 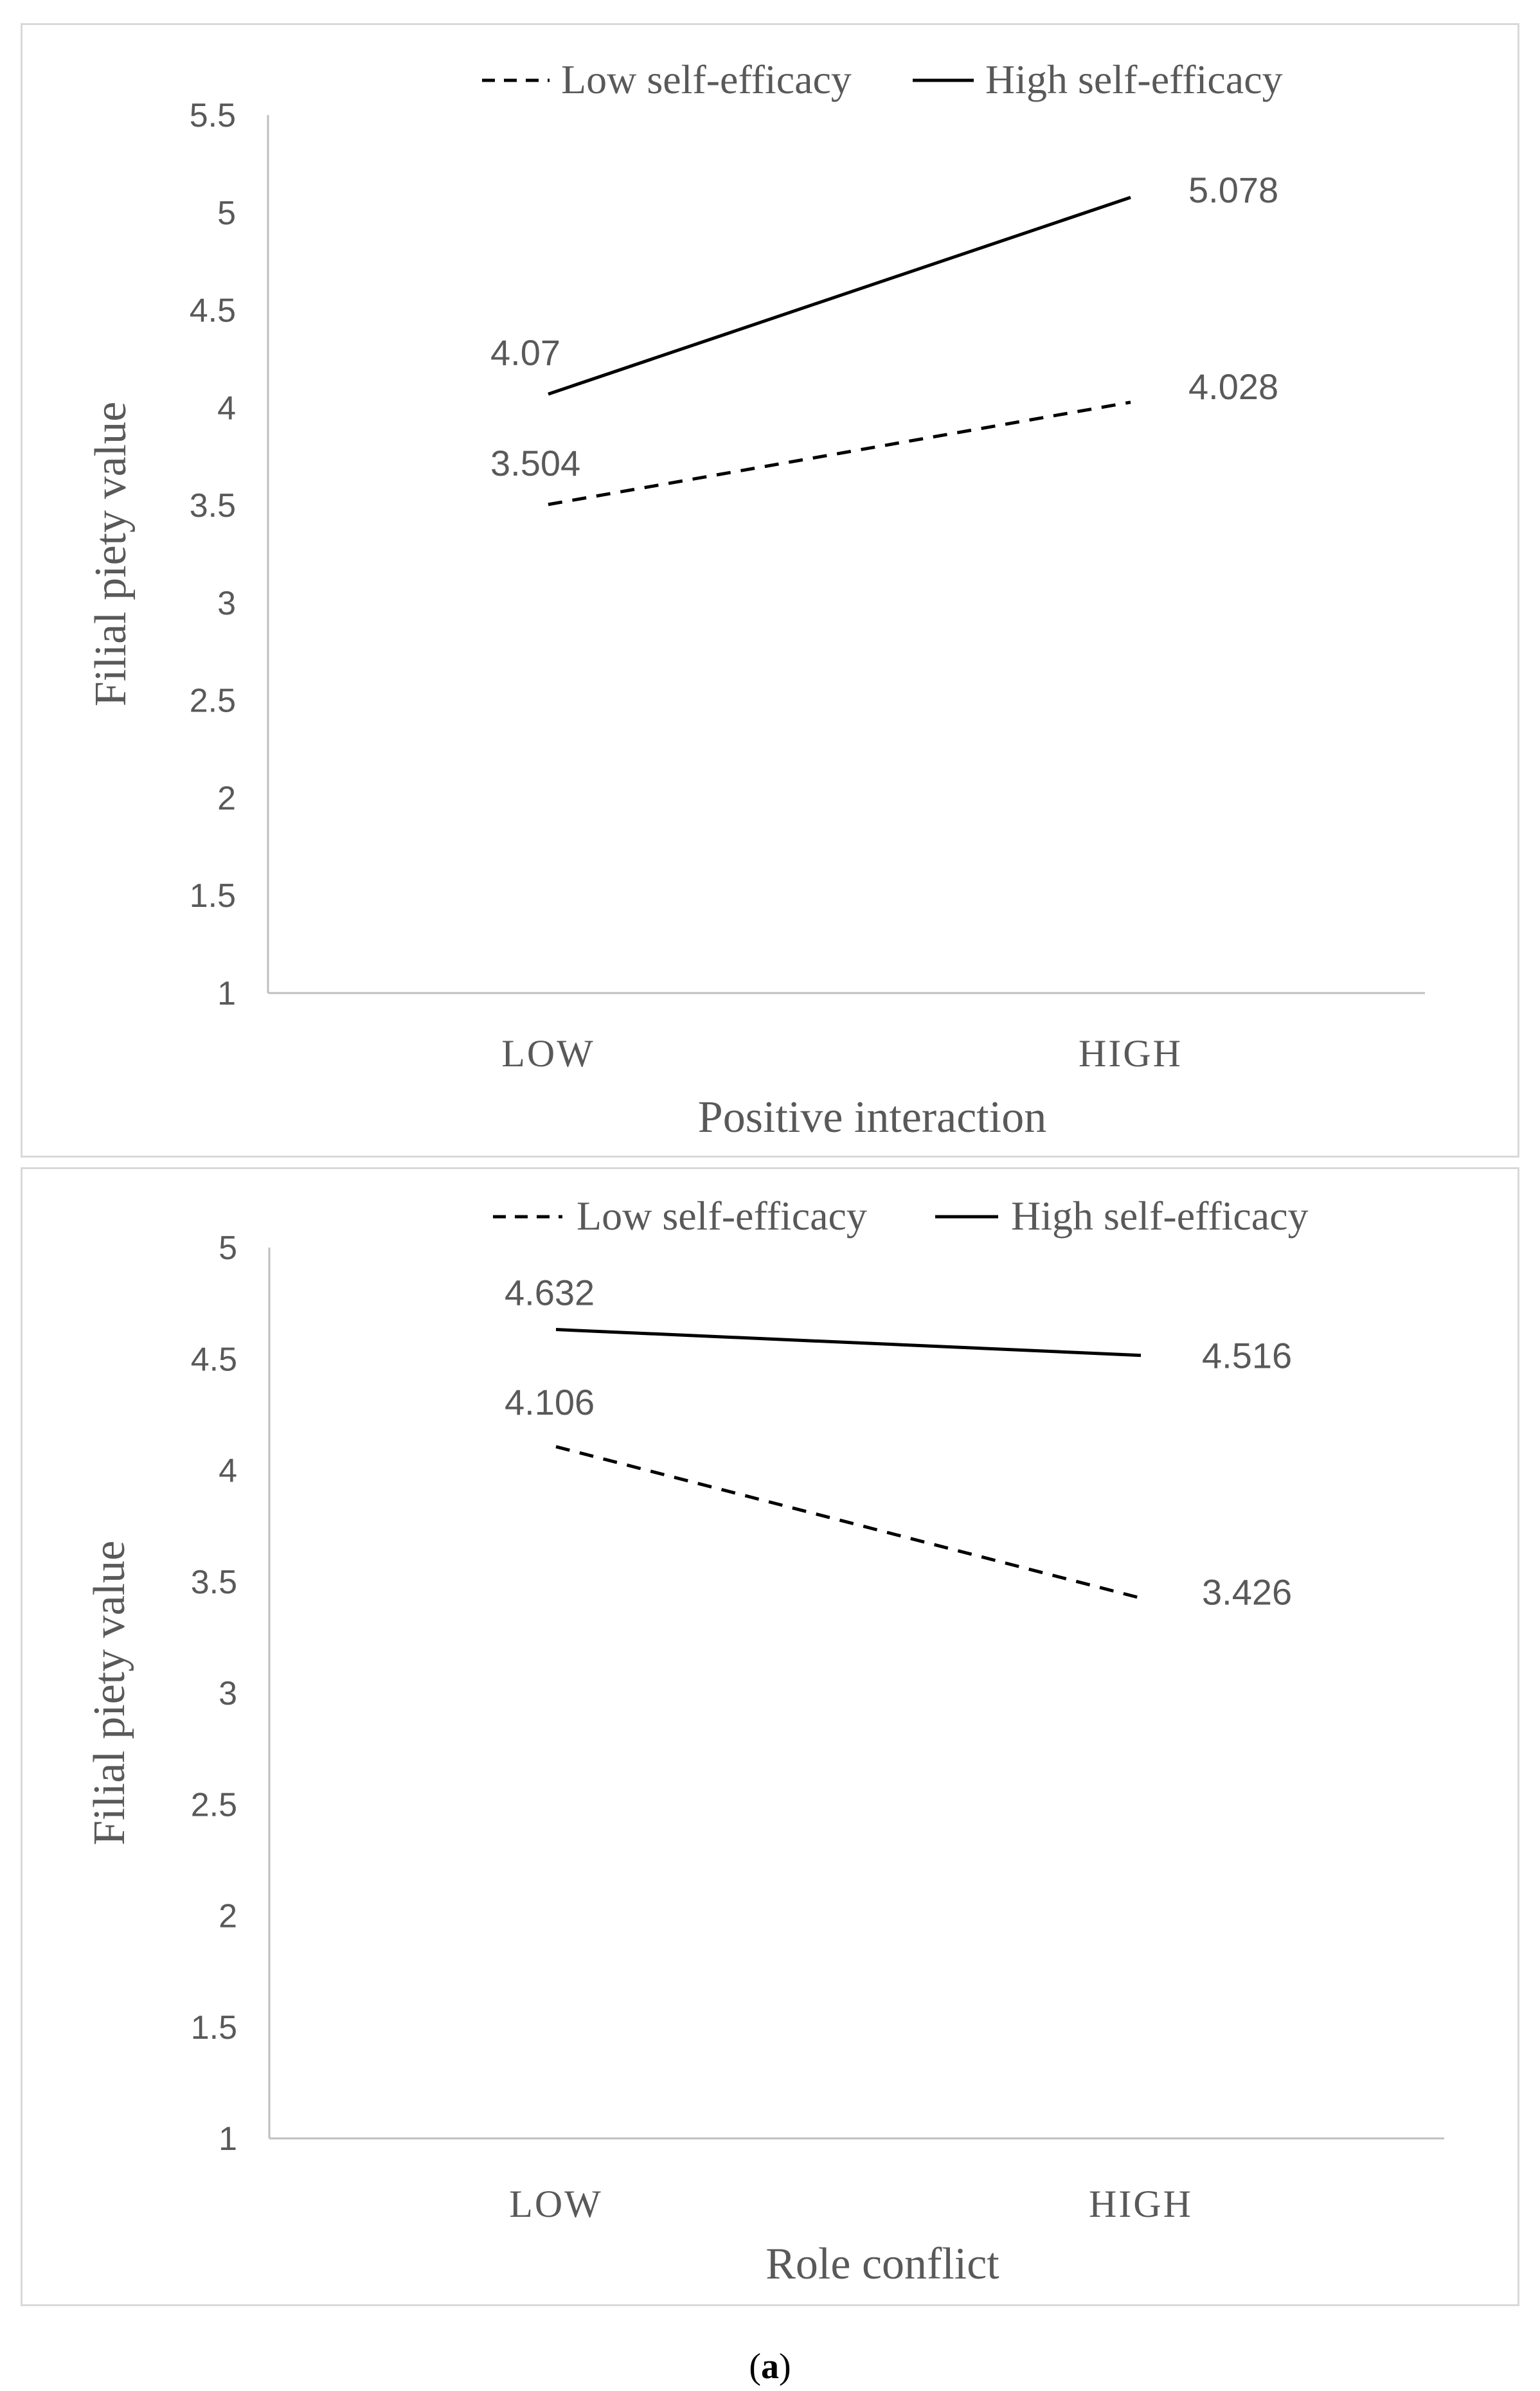 I want to click on caption-open: (, so click(x=755, y=2367).